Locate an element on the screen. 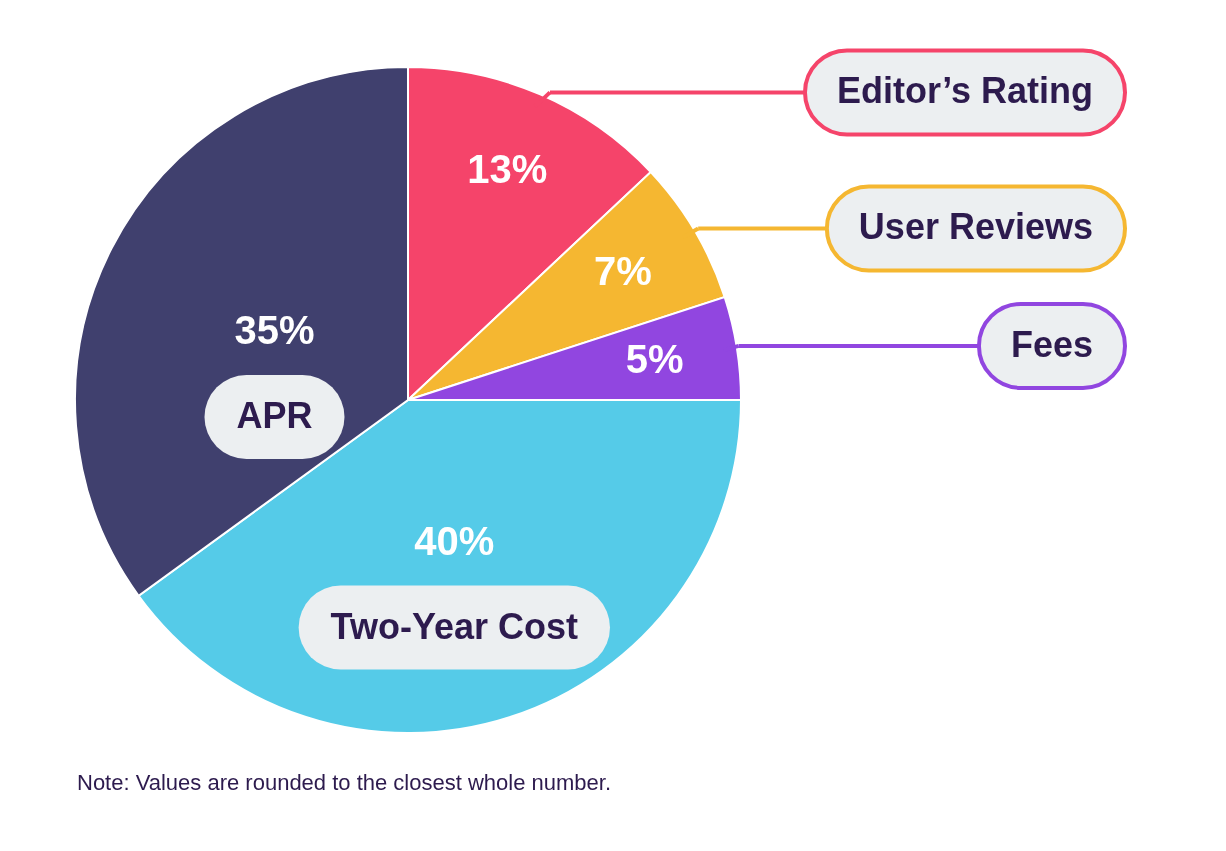 The image size is (1226, 851). data-label: 13% is located at coordinates (507, 168).